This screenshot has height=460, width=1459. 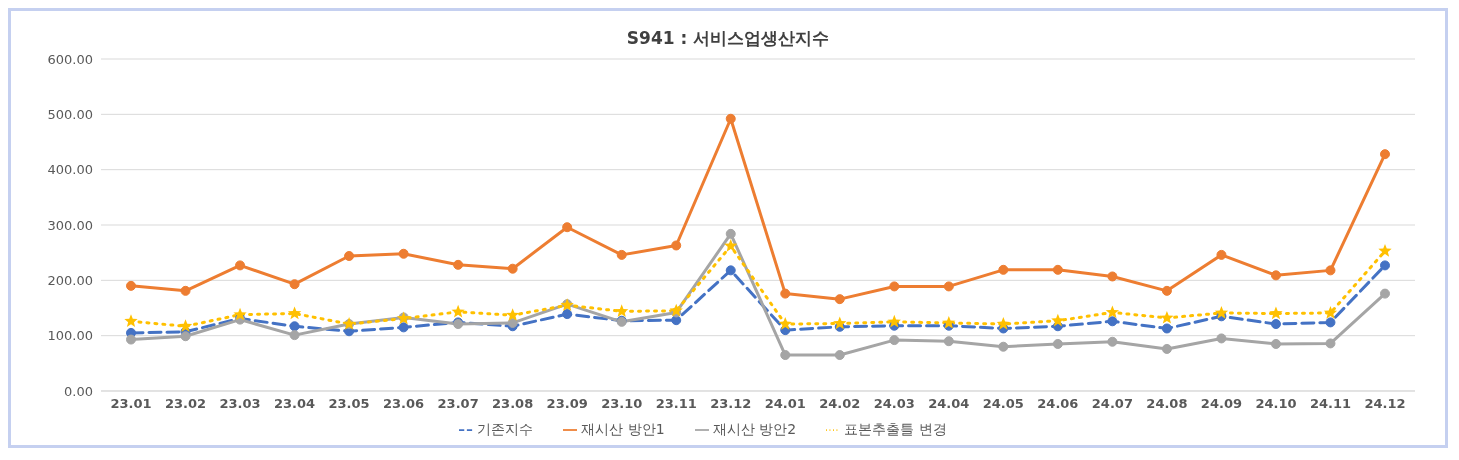 What do you see at coordinates (1003, 404) in the screenshot?
I see `x-tick-label: 24.05` at bounding box center [1003, 404].